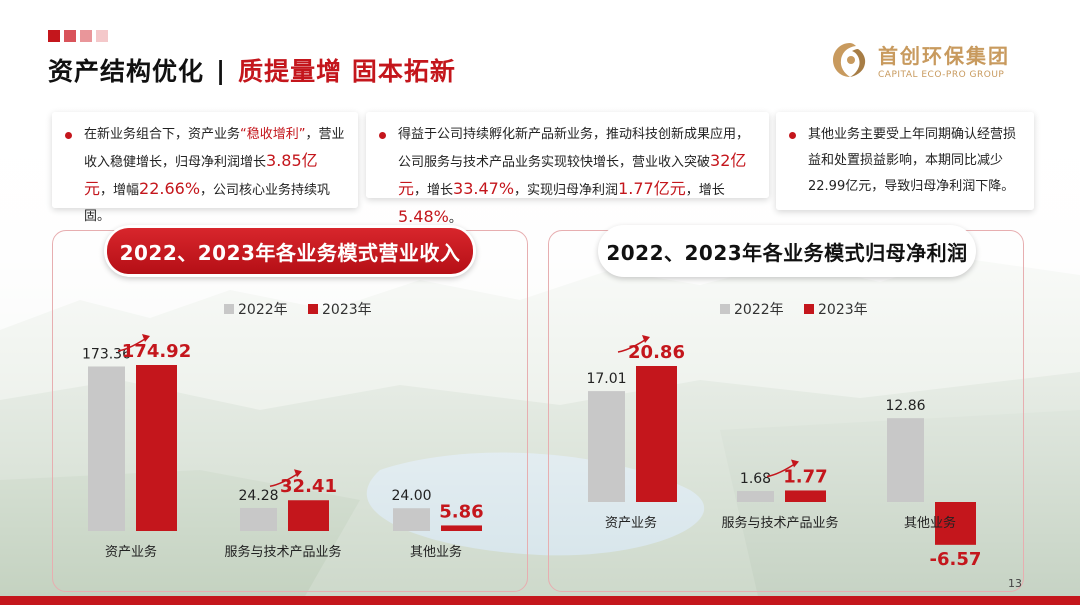 The height and width of the screenshot is (605, 1080). I want to click on data-label: -6.57, so click(956, 559).